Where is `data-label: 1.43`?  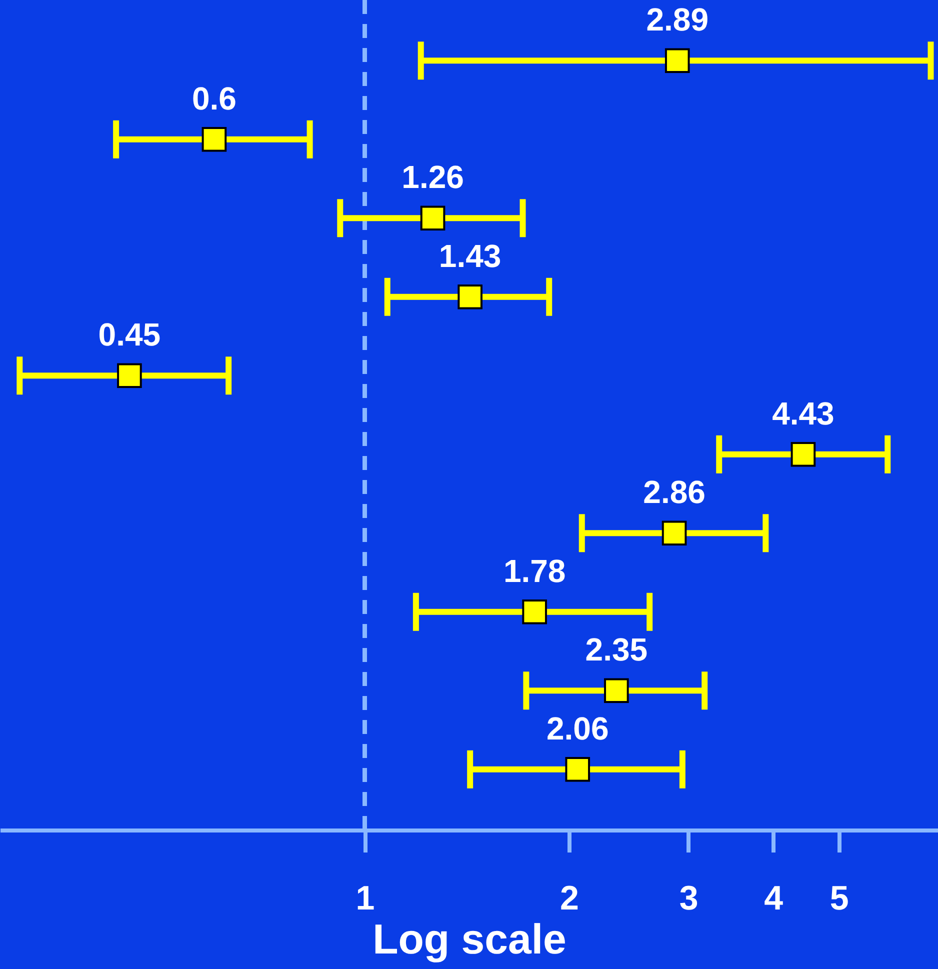
data-label: 1.43 is located at coordinates (470, 256).